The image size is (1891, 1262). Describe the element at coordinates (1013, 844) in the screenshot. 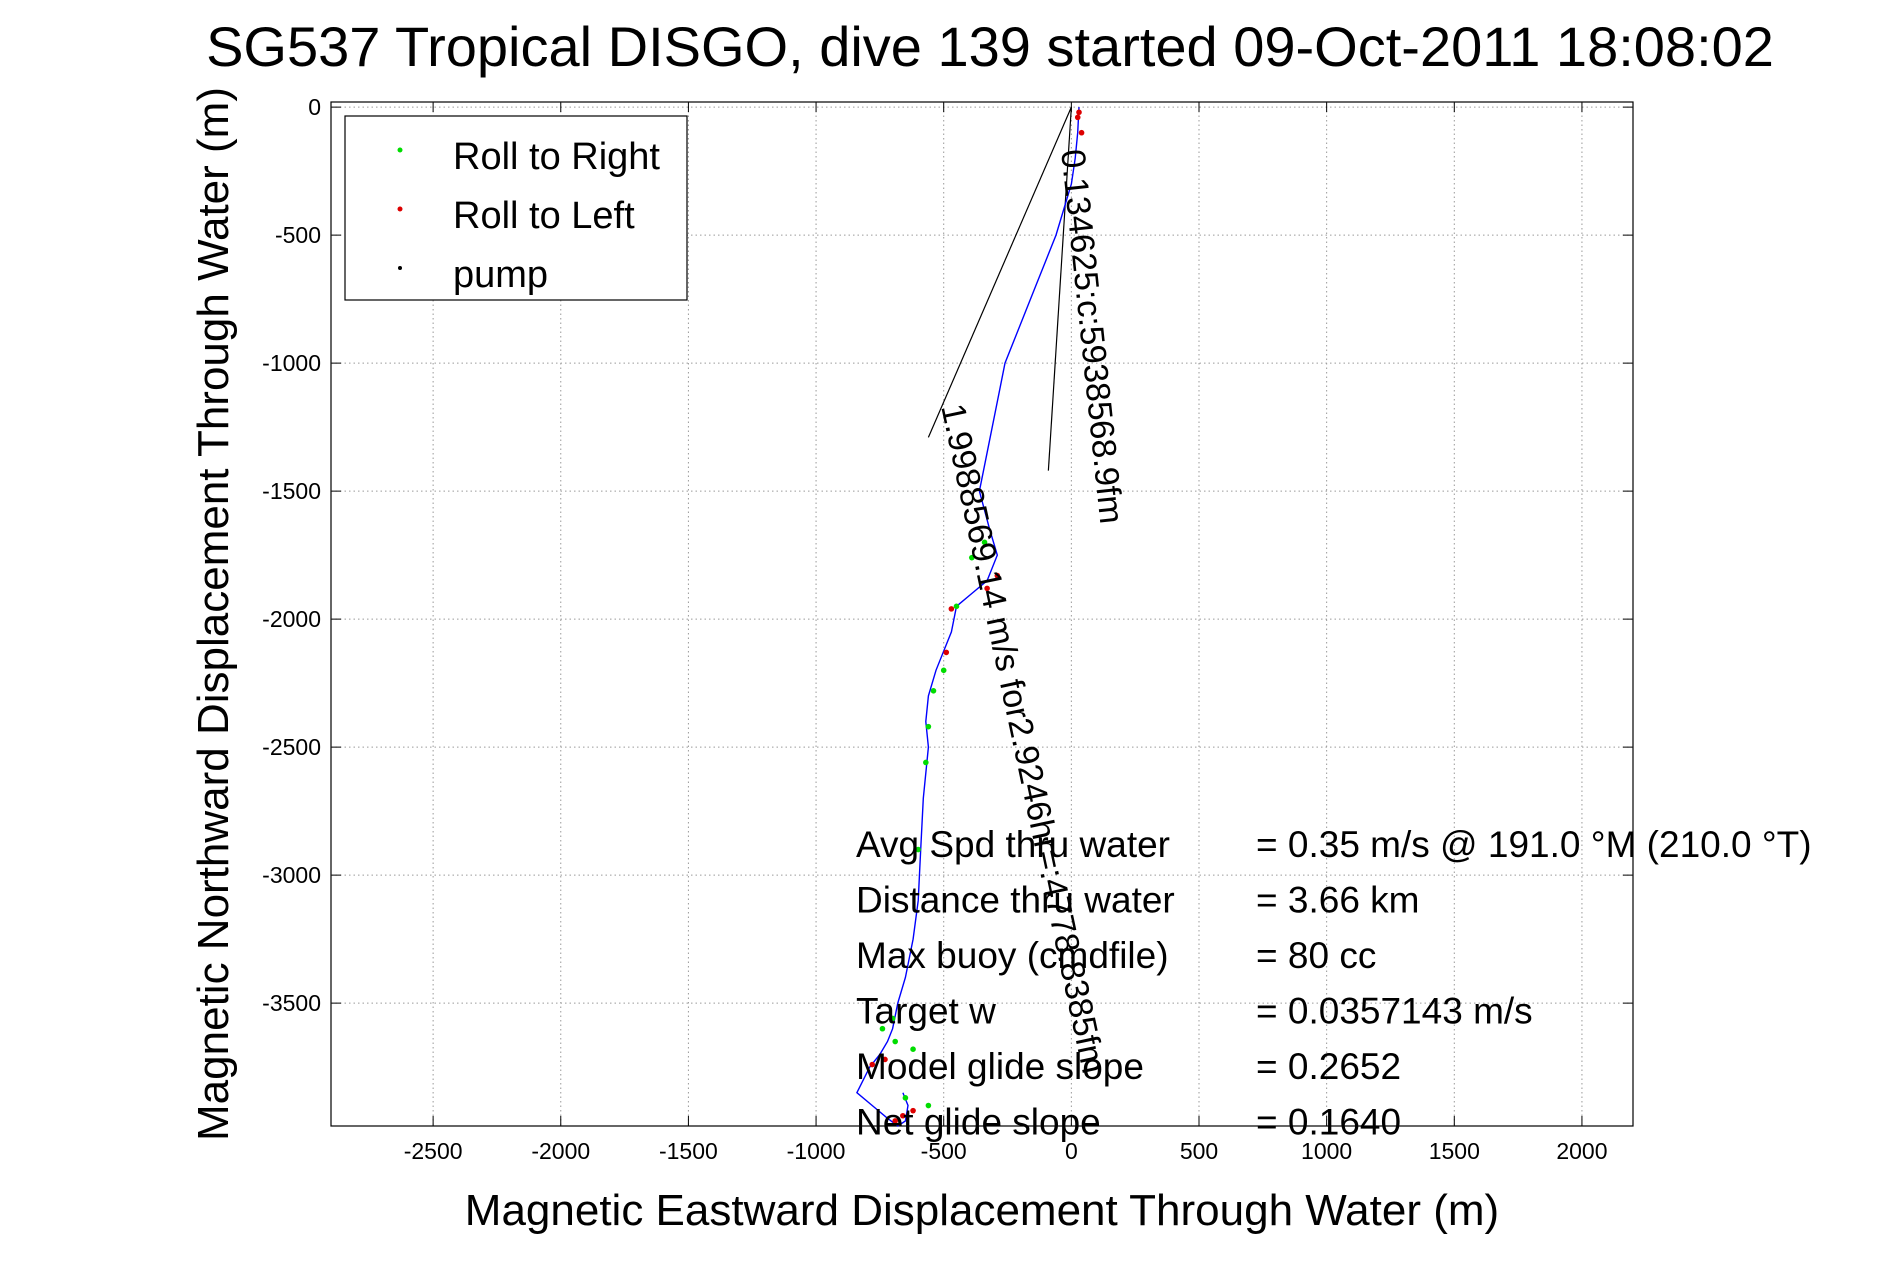

I see `stat-label: Avg Spd thru water` at that location.